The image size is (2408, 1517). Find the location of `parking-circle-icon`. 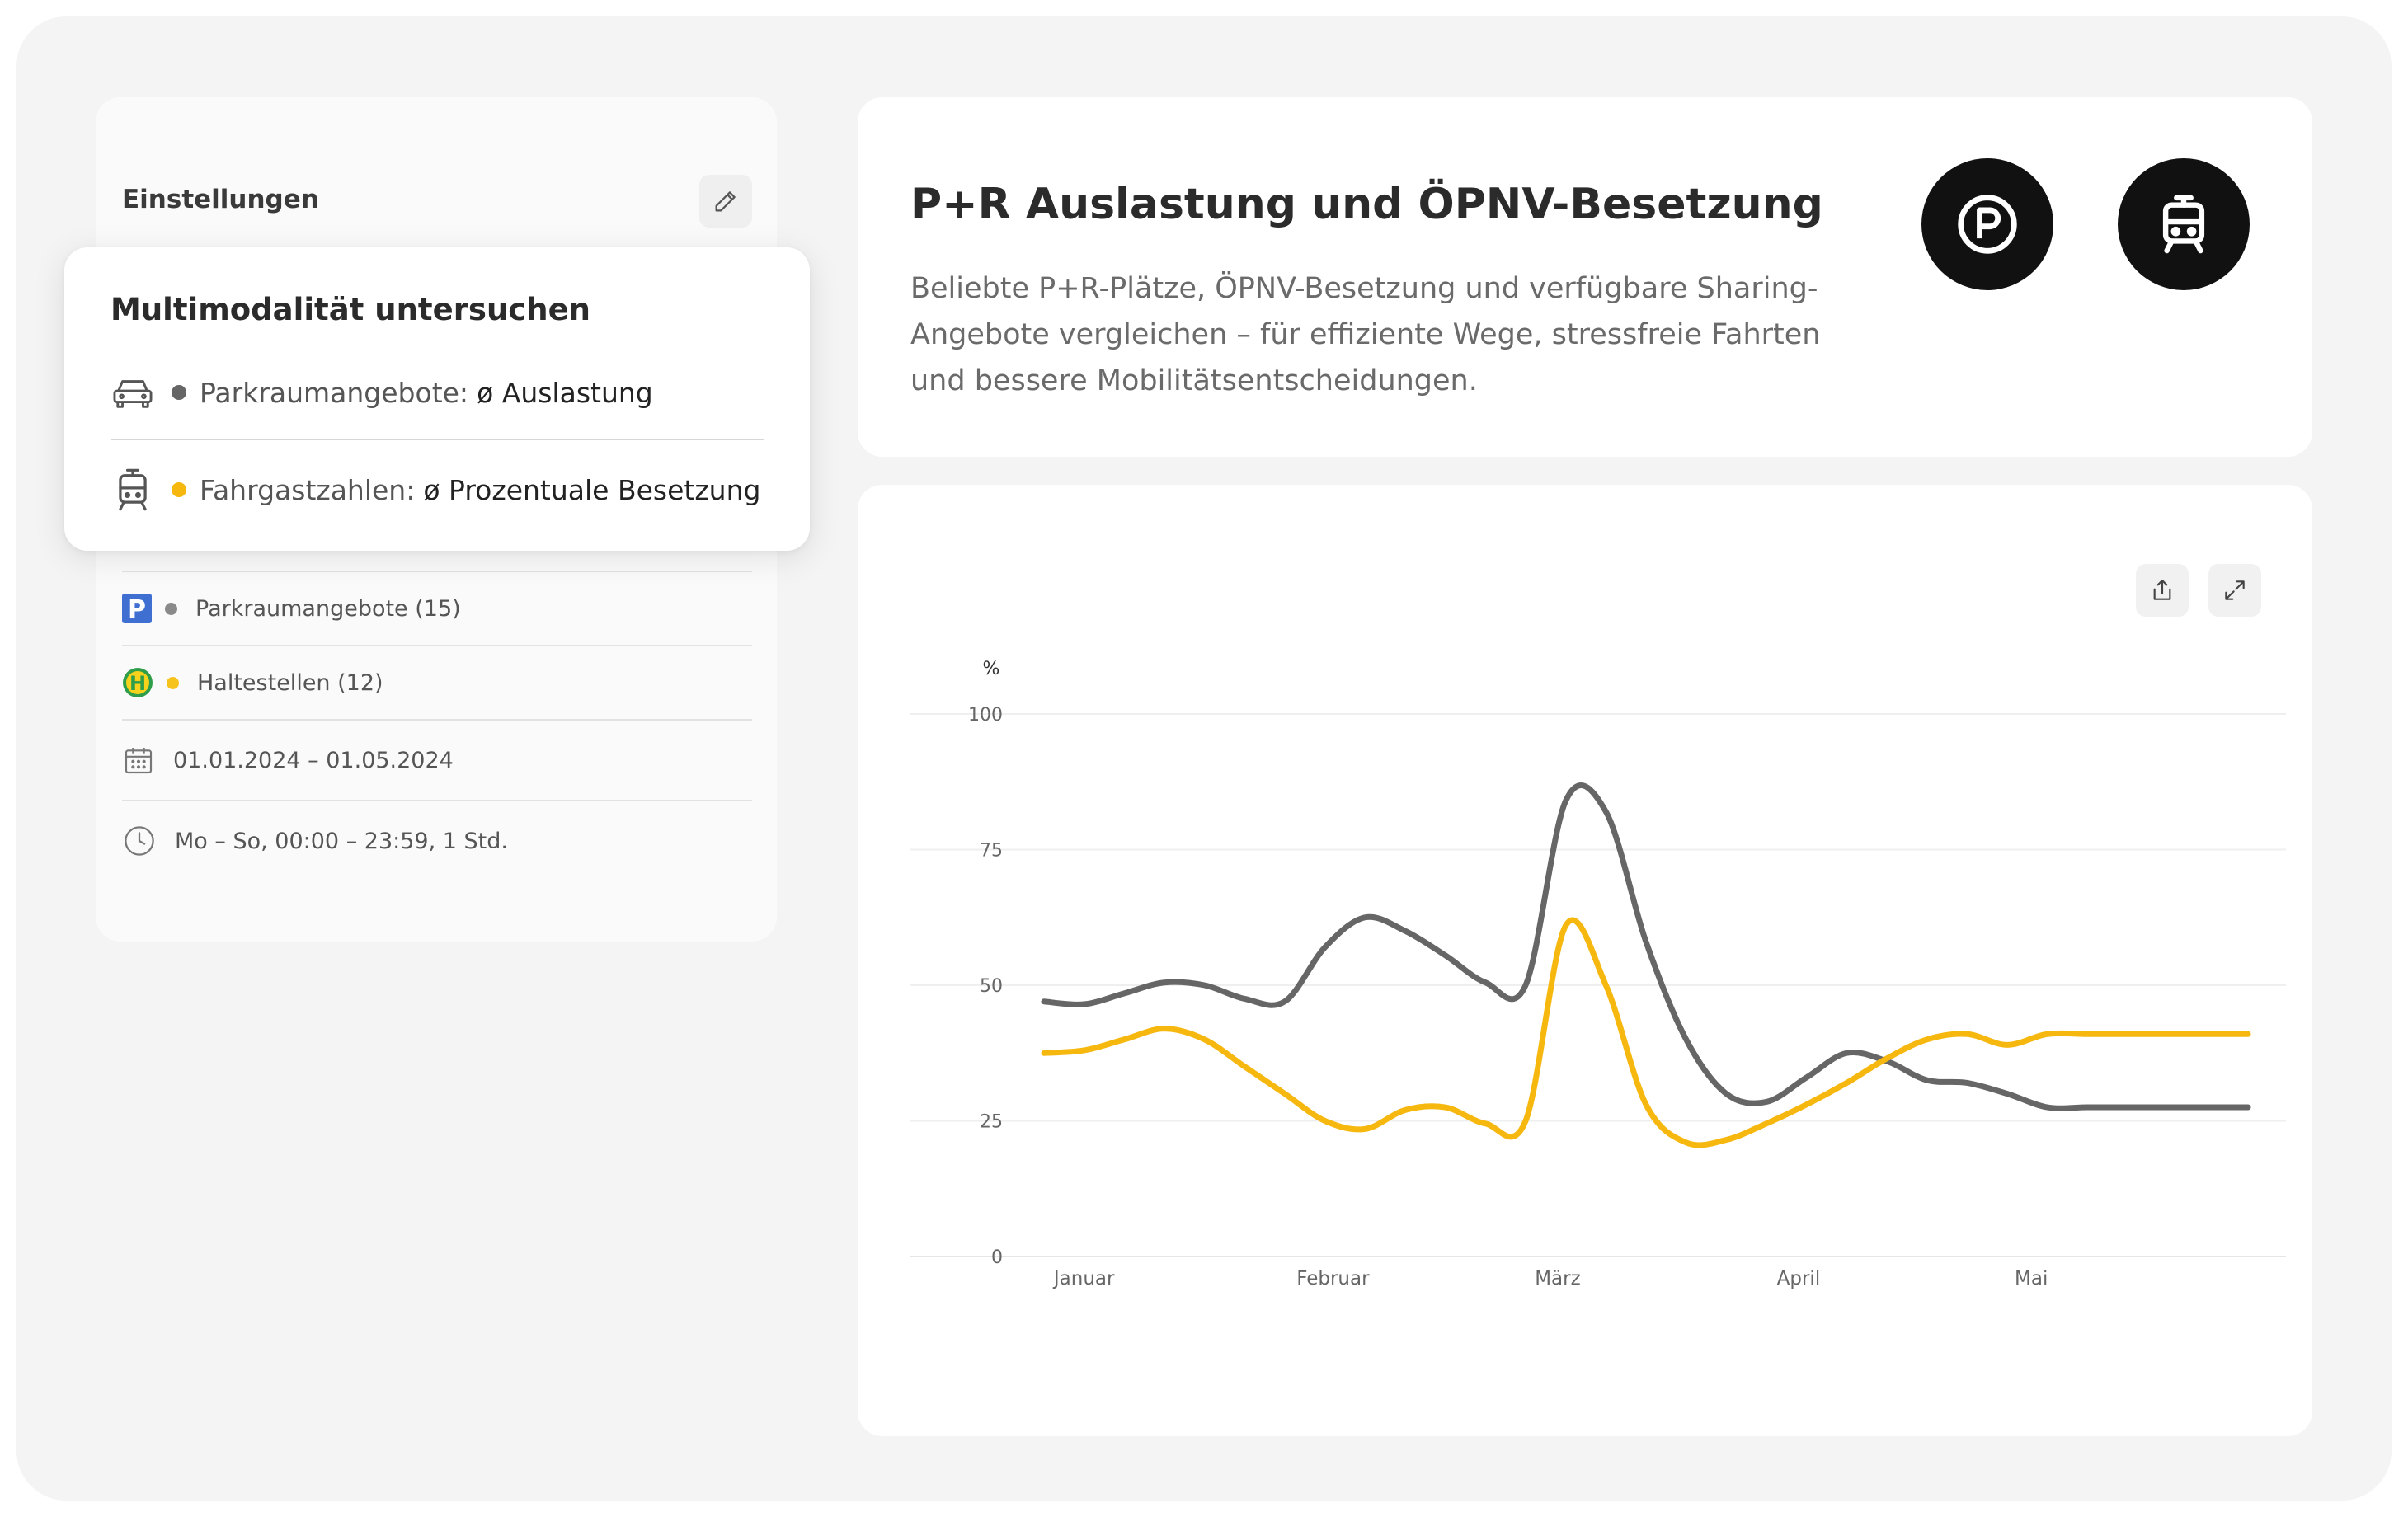

parking-circle-icon is located at coordinates (1987, 224).